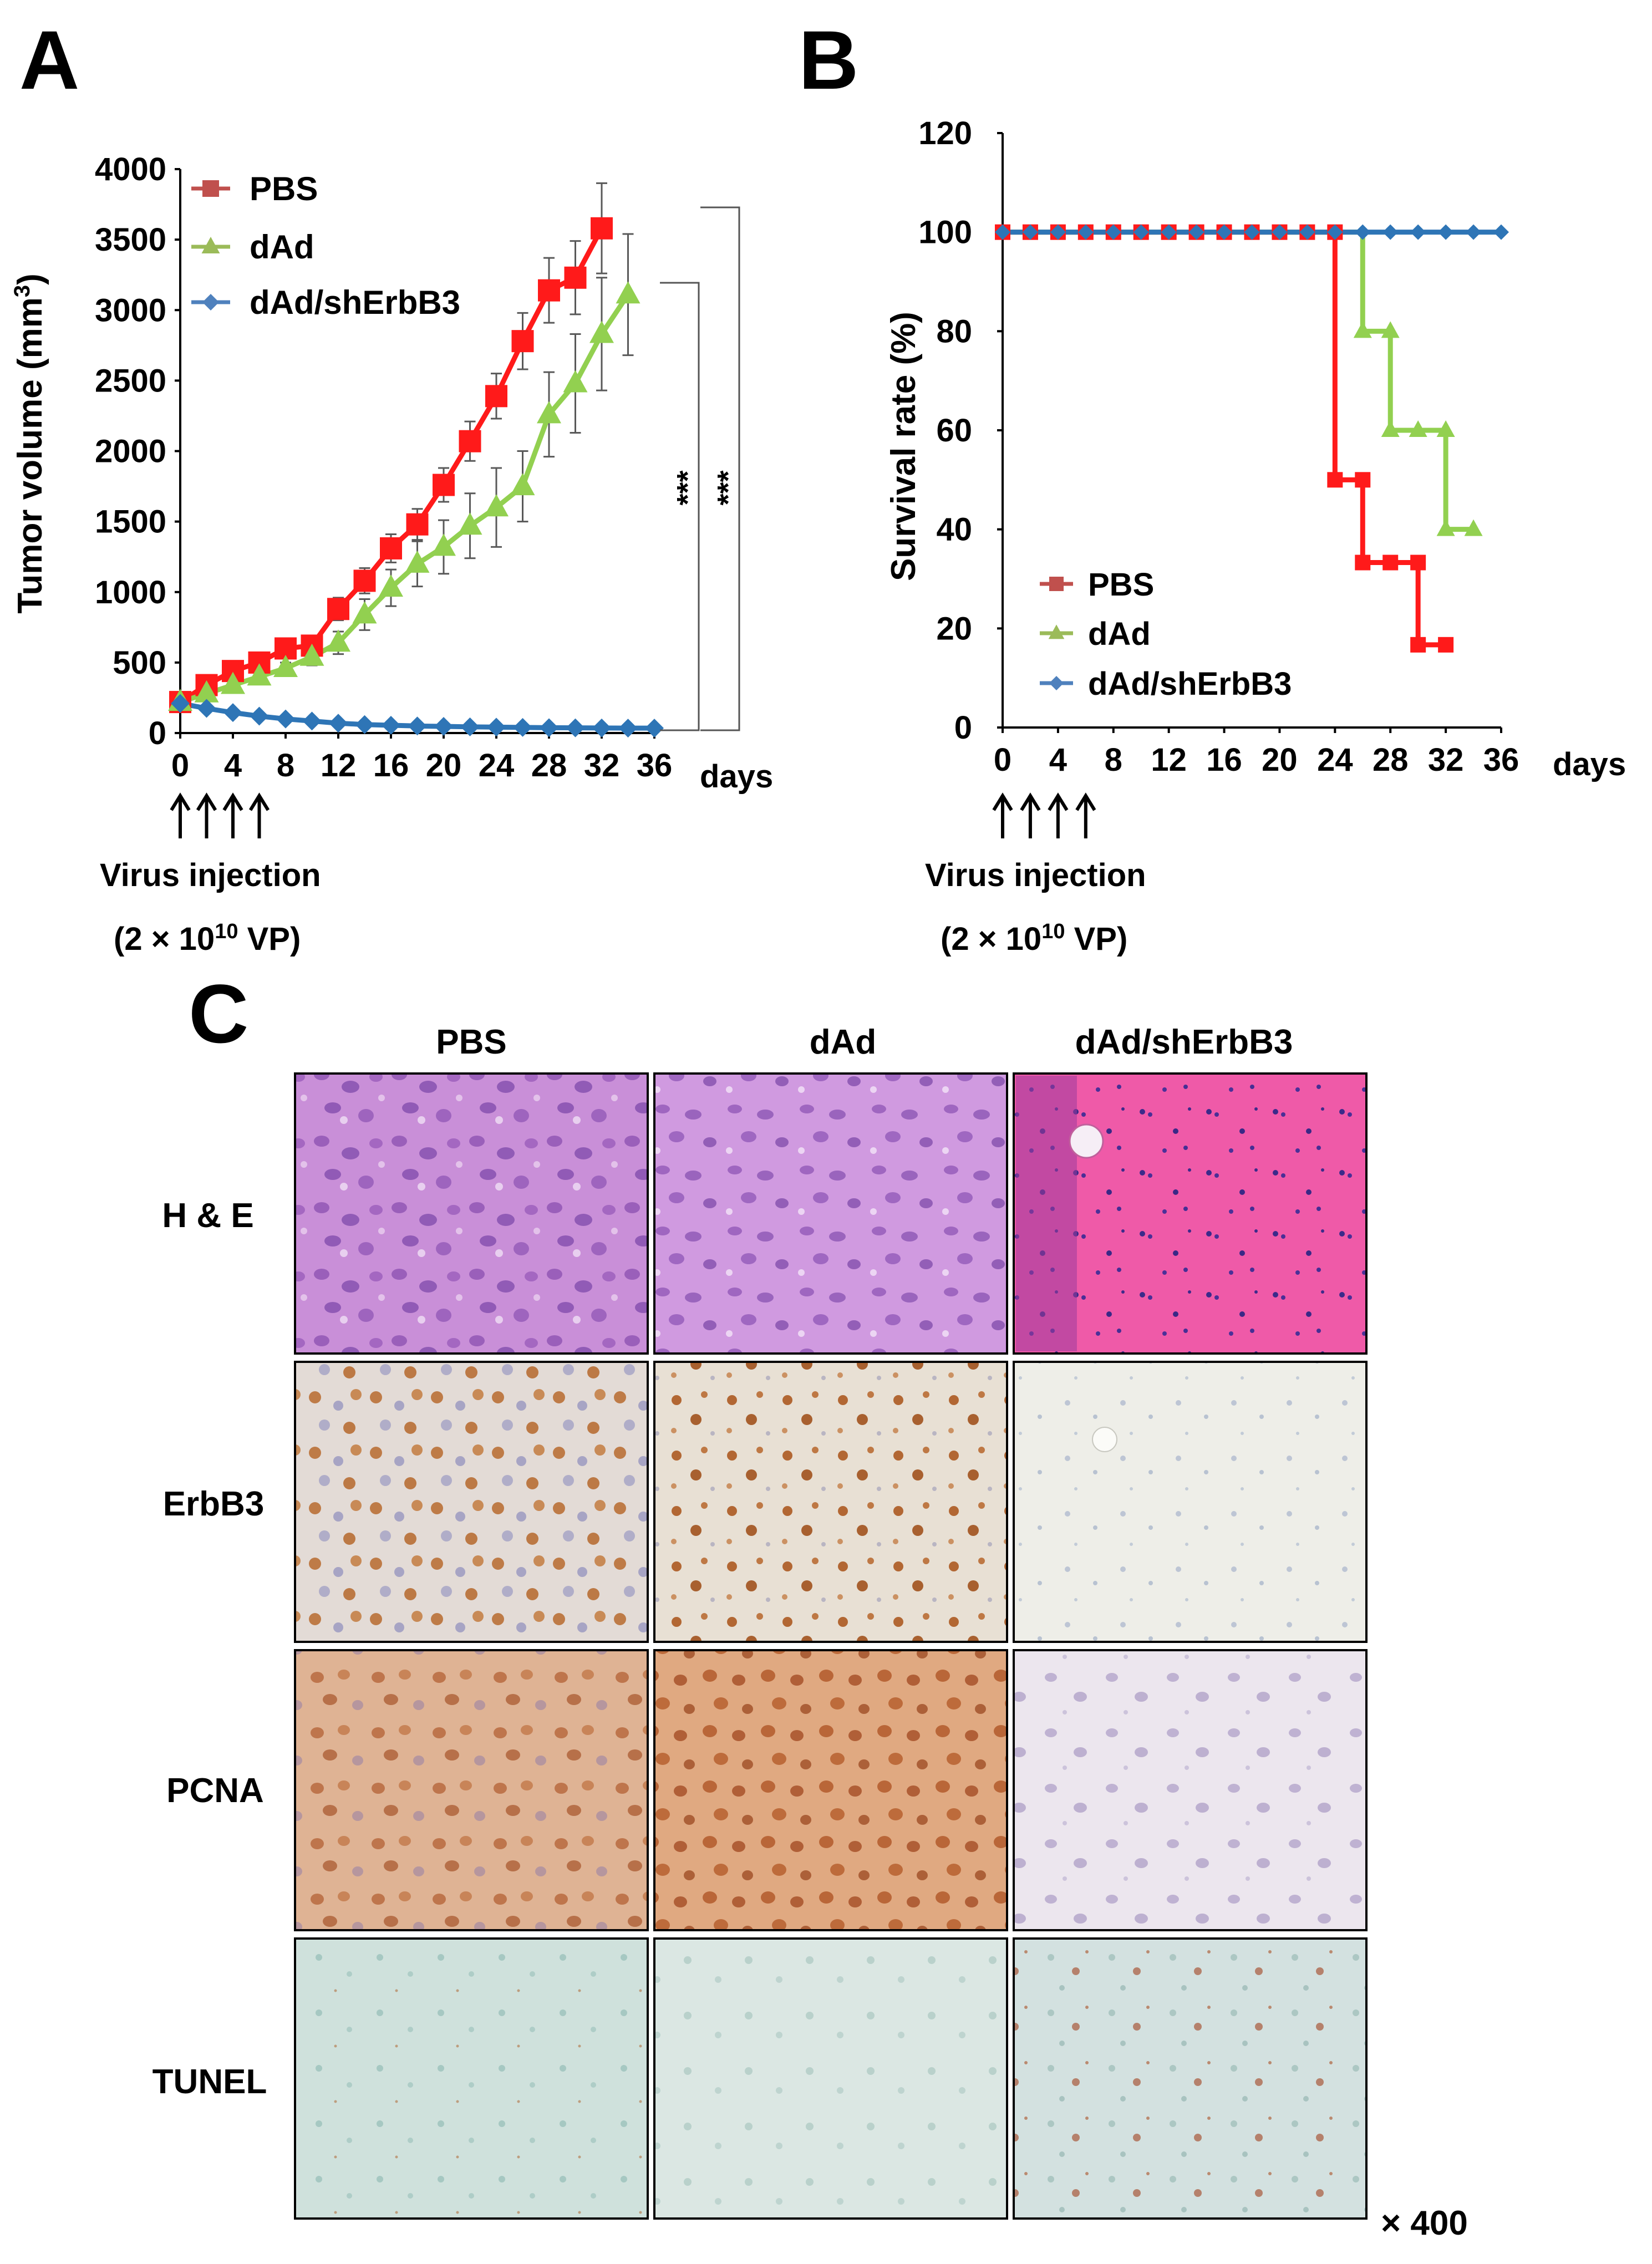 This screenshot has width=1652, height=2264. I want to click on micrograph-tunel-dad, so click(830, 2078).